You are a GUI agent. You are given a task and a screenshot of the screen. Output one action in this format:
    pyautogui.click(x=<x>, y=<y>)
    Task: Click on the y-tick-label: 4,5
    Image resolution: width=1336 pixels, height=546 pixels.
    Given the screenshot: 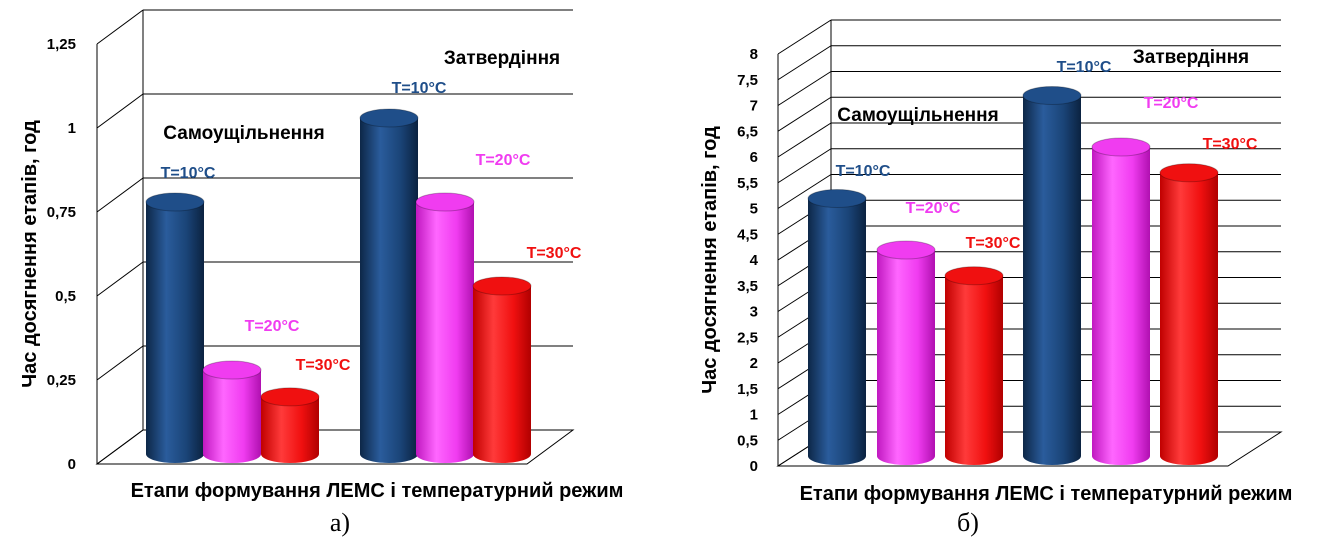 What is the action you would take?
    pyautogui.click(x=747, y=234)
    